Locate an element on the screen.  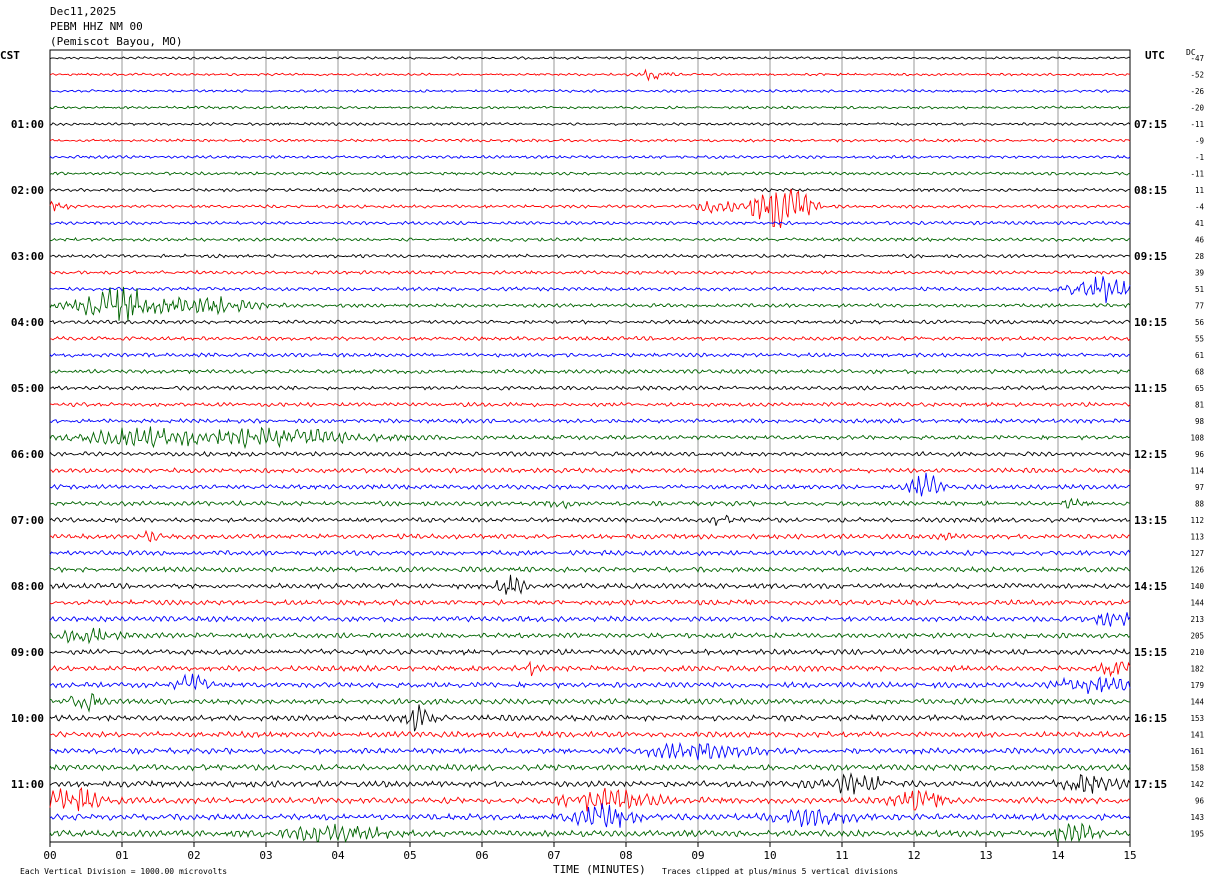
dc-offset-label: 55 is located at coordinates (1199, 339).